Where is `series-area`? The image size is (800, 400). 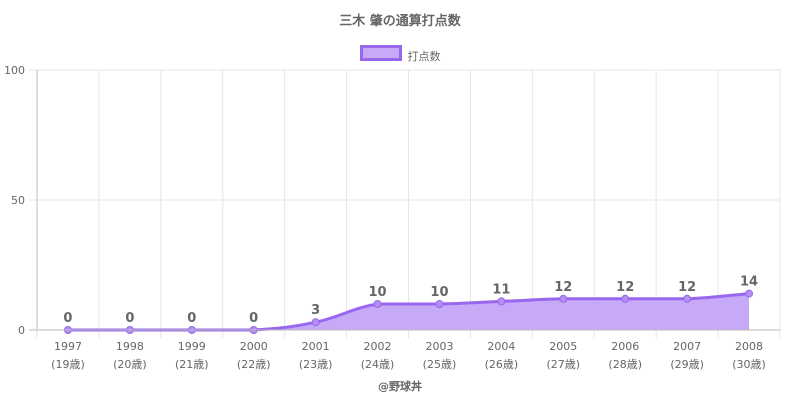 series-area is located at coordinates (408, 311).